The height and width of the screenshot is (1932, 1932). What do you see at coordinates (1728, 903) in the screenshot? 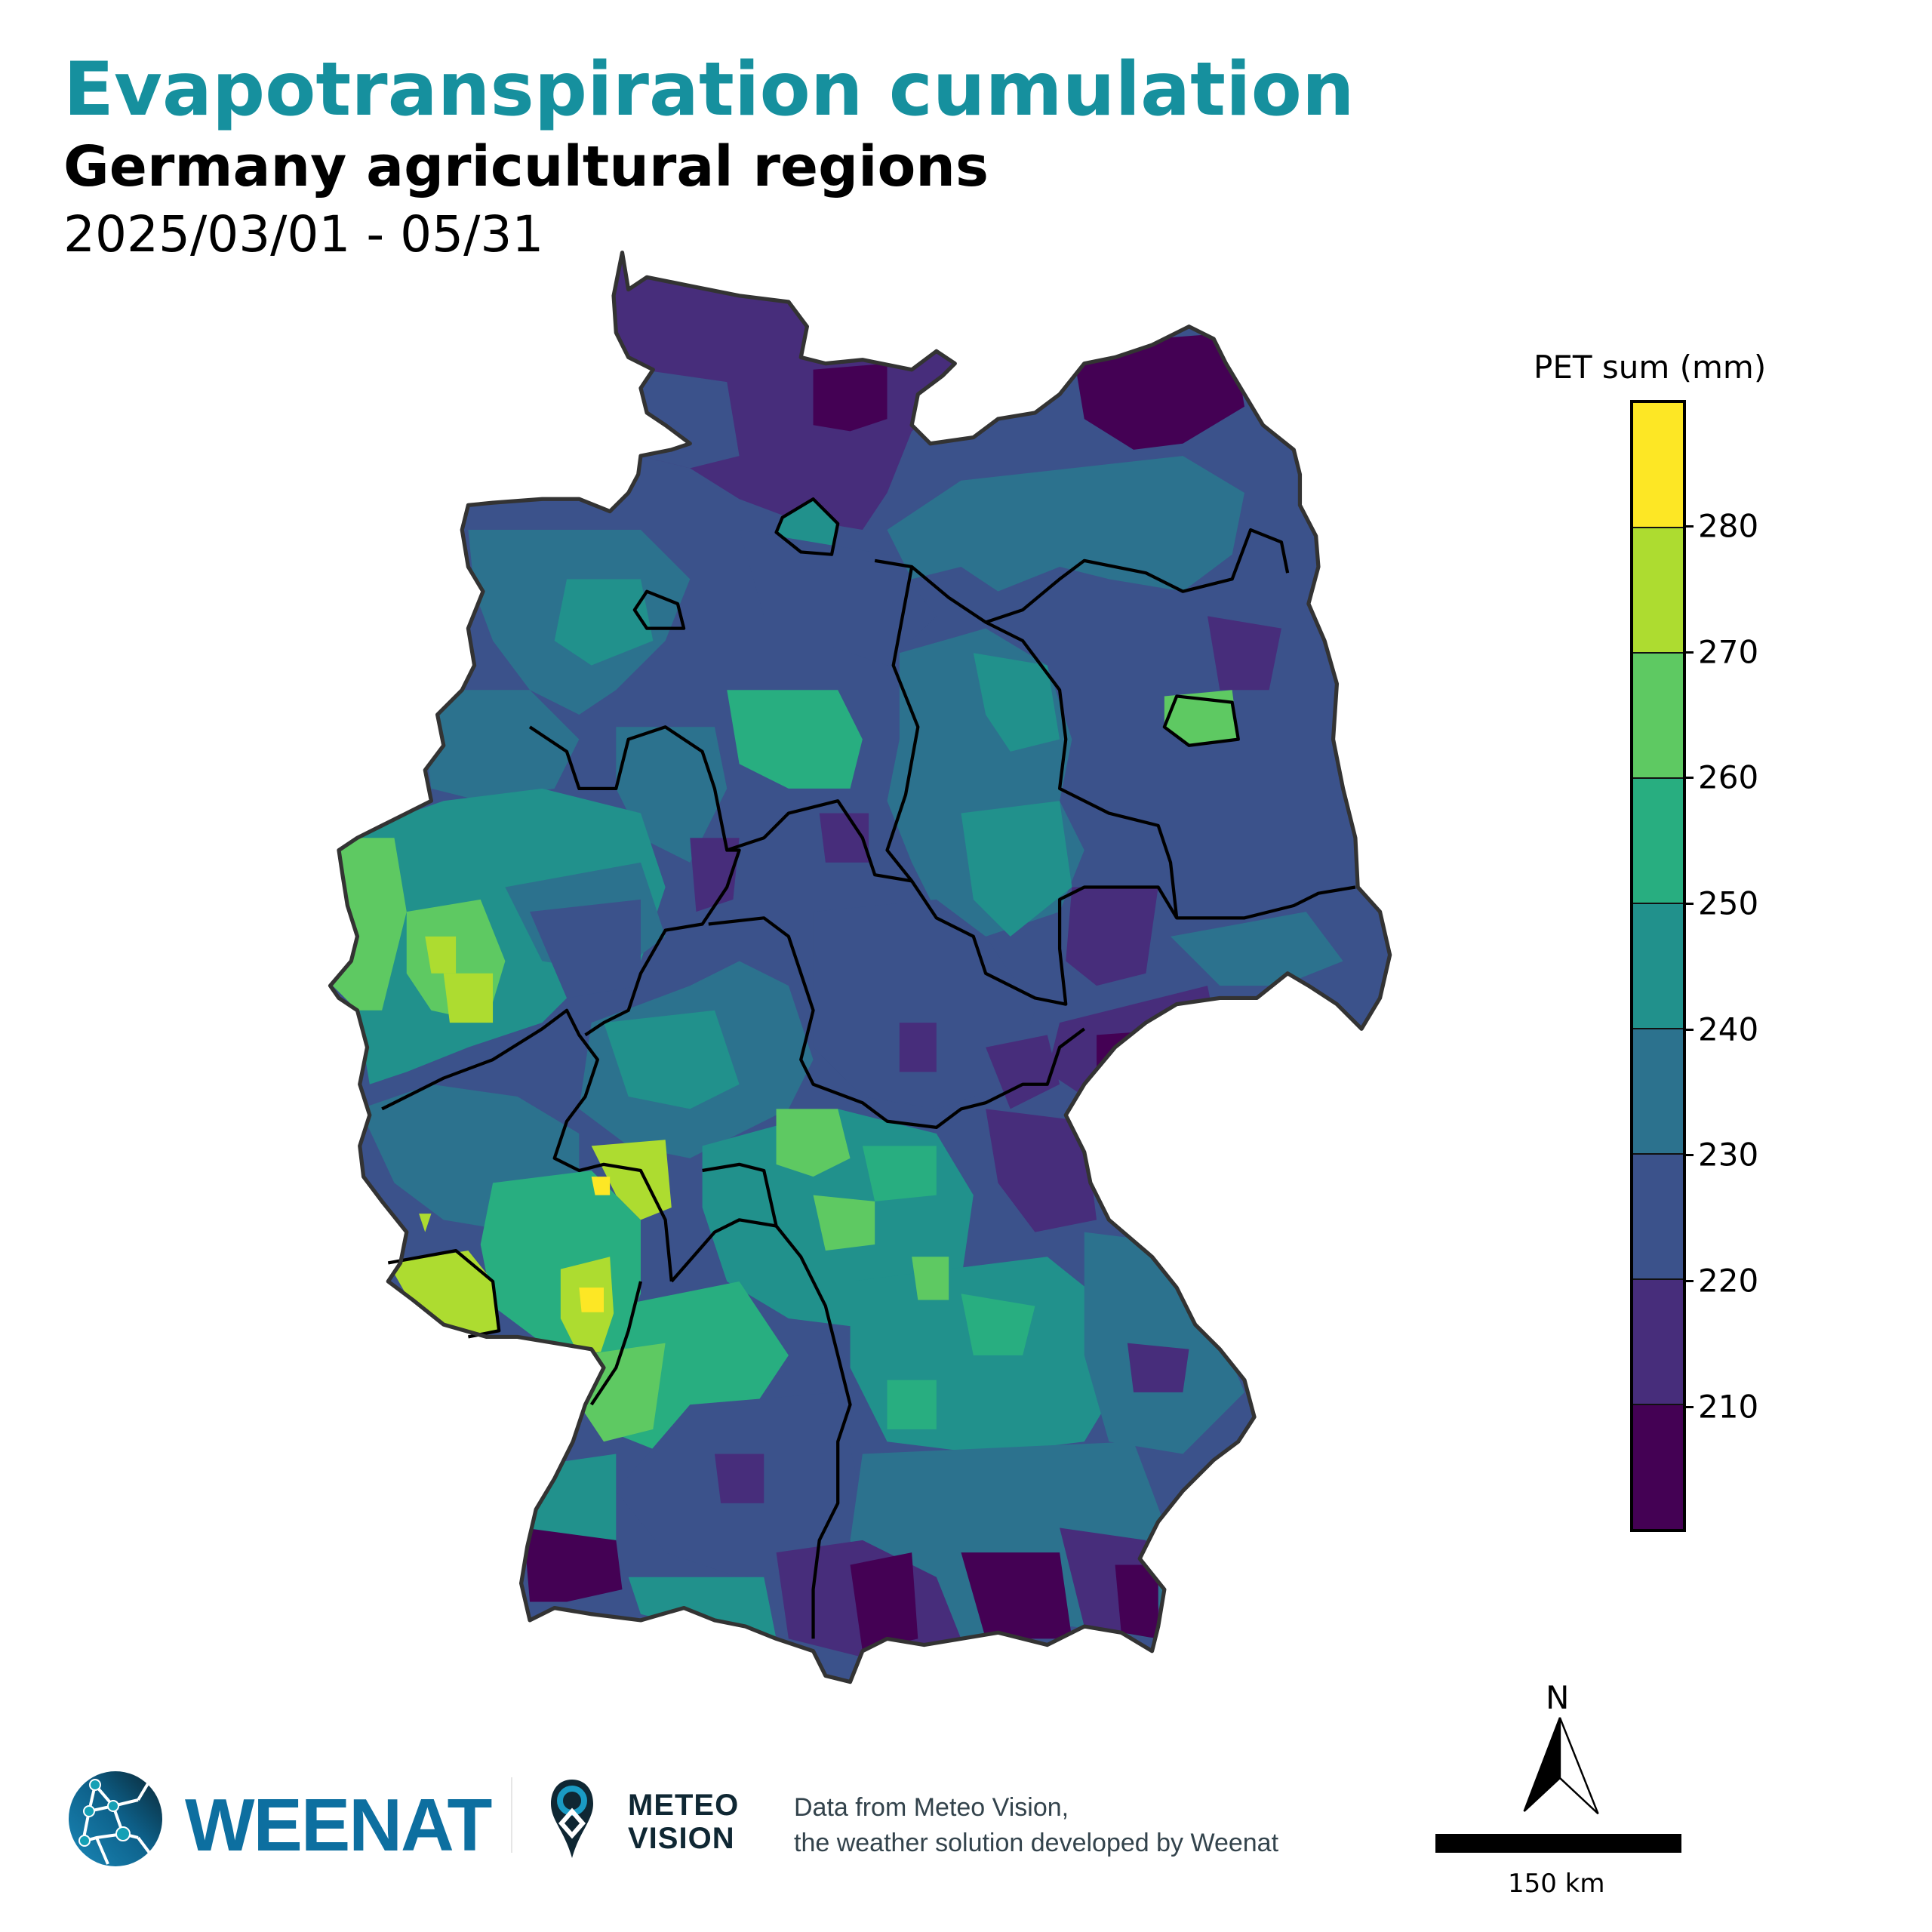
I see `colorbar-tick-label: 250` at bounding box center [1728, 903].